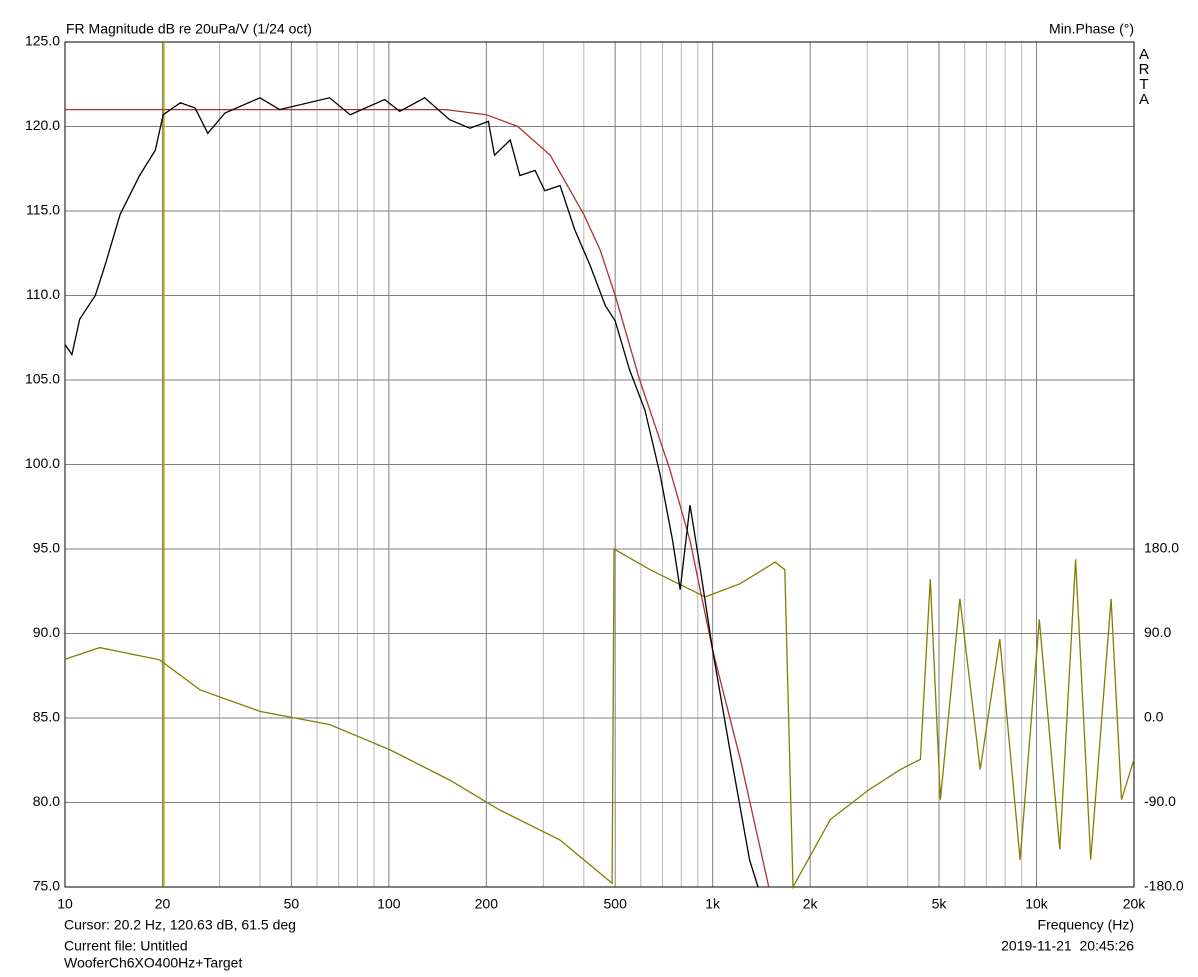 The width and height of the screenshot is (1198, 977). Describe the element at coordinates (811, 904) in the screenshot. I see `x-tick-label: 2k` at that location.